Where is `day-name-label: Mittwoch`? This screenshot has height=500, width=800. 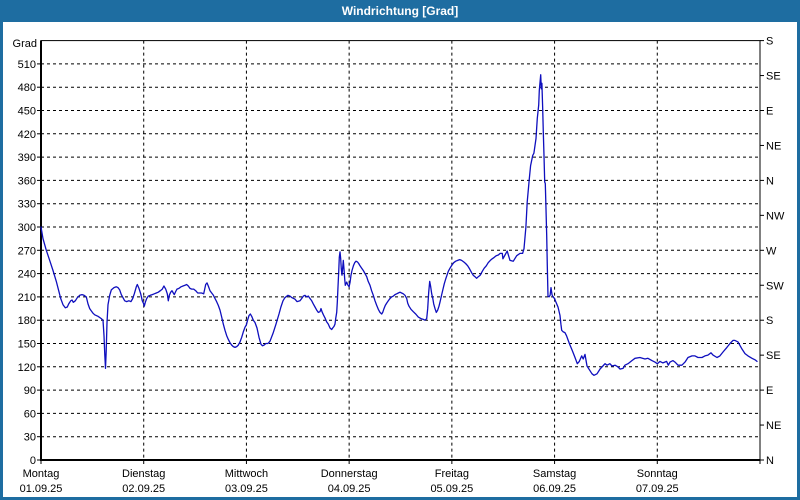
day-name-label: Mittwoch is located at coordinates (246, 474).